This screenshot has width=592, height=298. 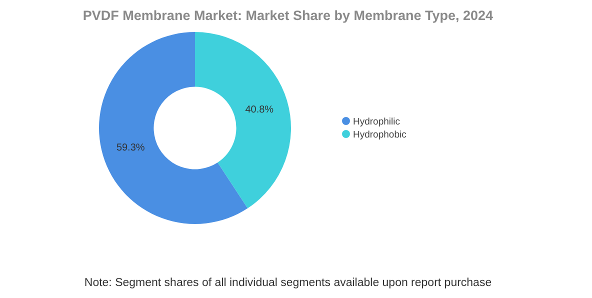 I want to click on donut-slice, so click(x=243, y=120).